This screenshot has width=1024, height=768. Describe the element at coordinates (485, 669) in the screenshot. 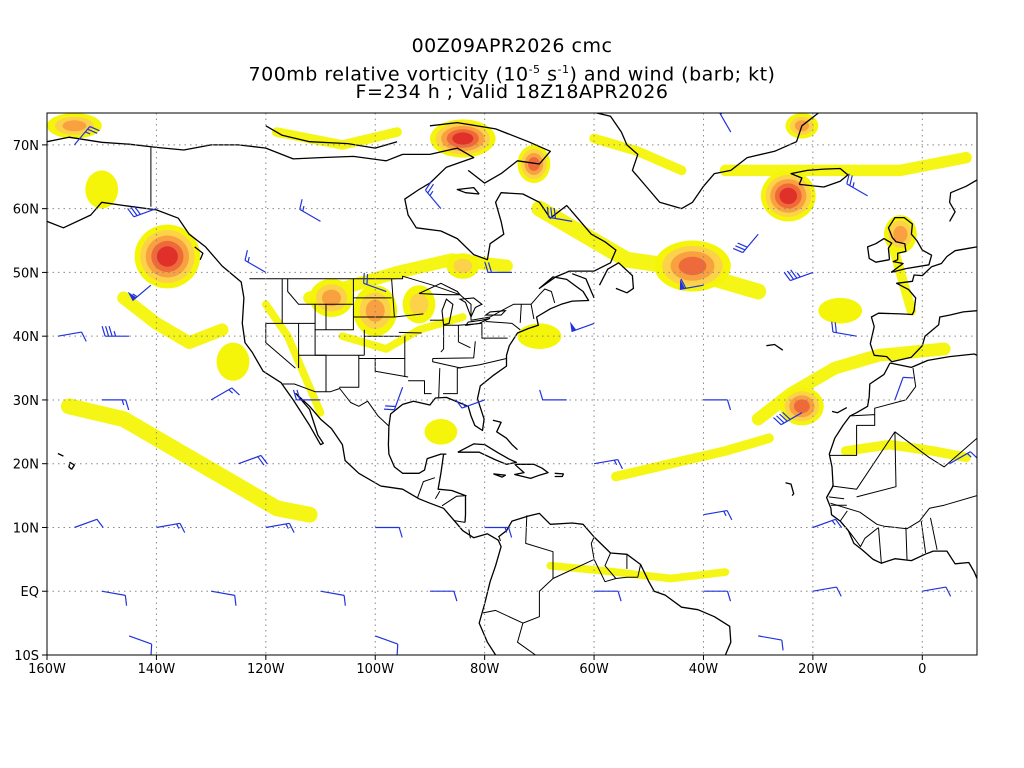

I see `x-tick-label: 80W` at that location.